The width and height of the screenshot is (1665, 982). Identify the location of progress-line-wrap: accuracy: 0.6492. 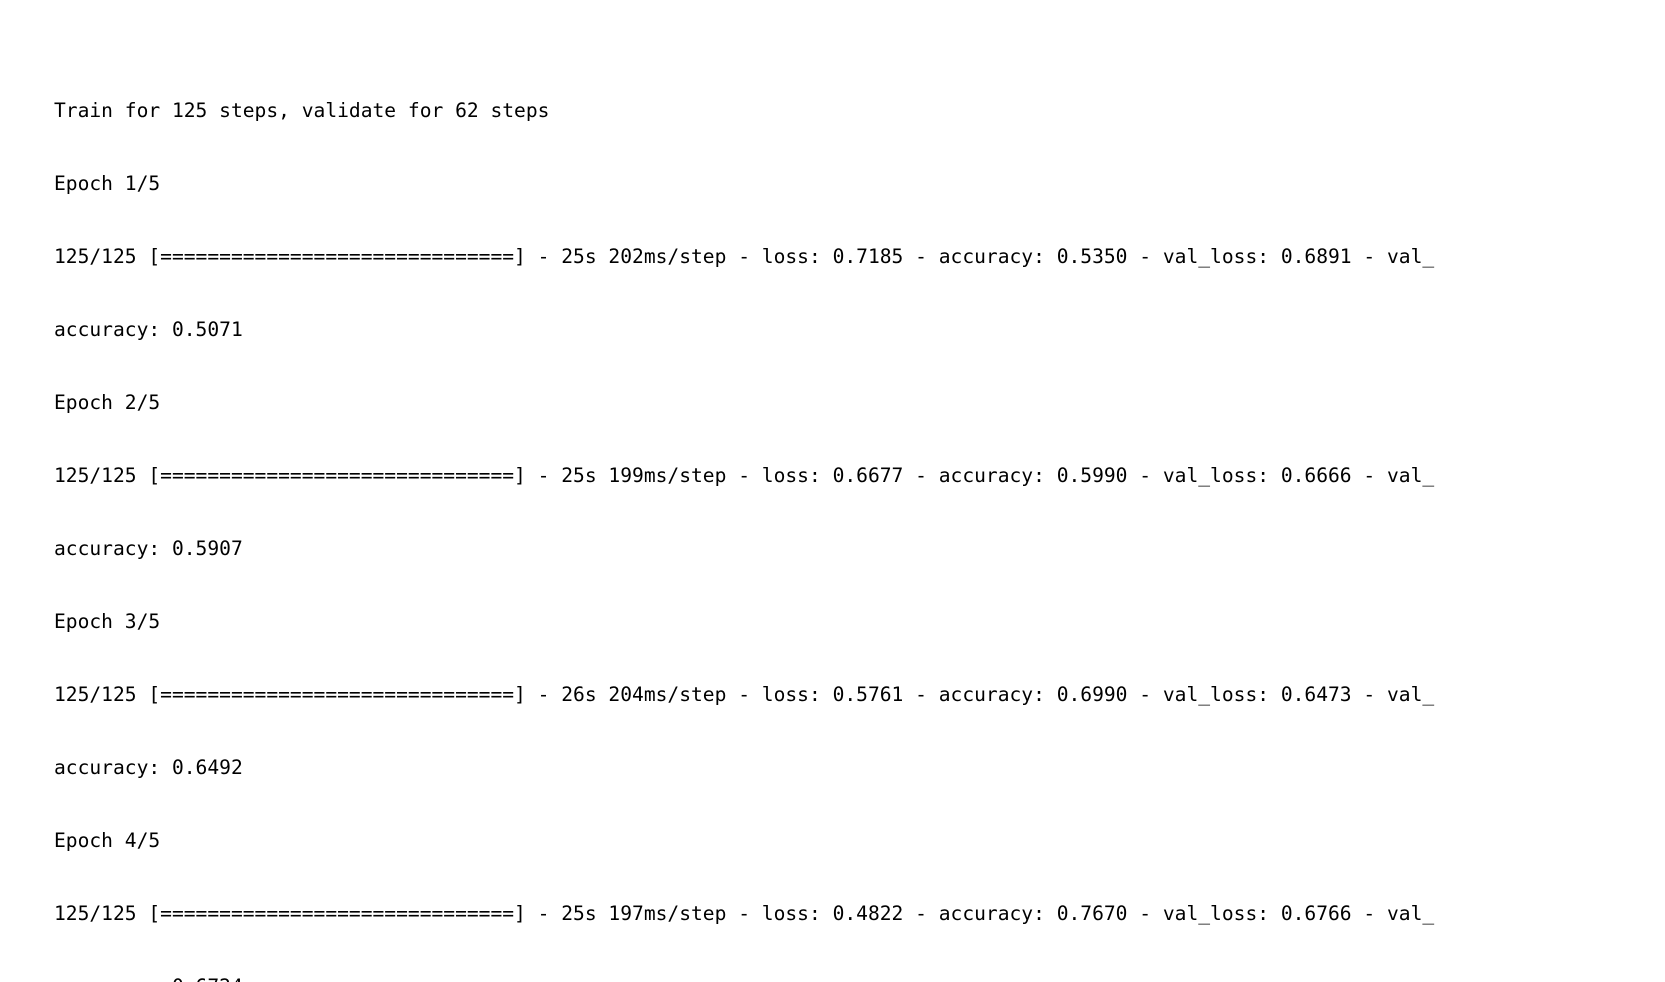
(148, 767).